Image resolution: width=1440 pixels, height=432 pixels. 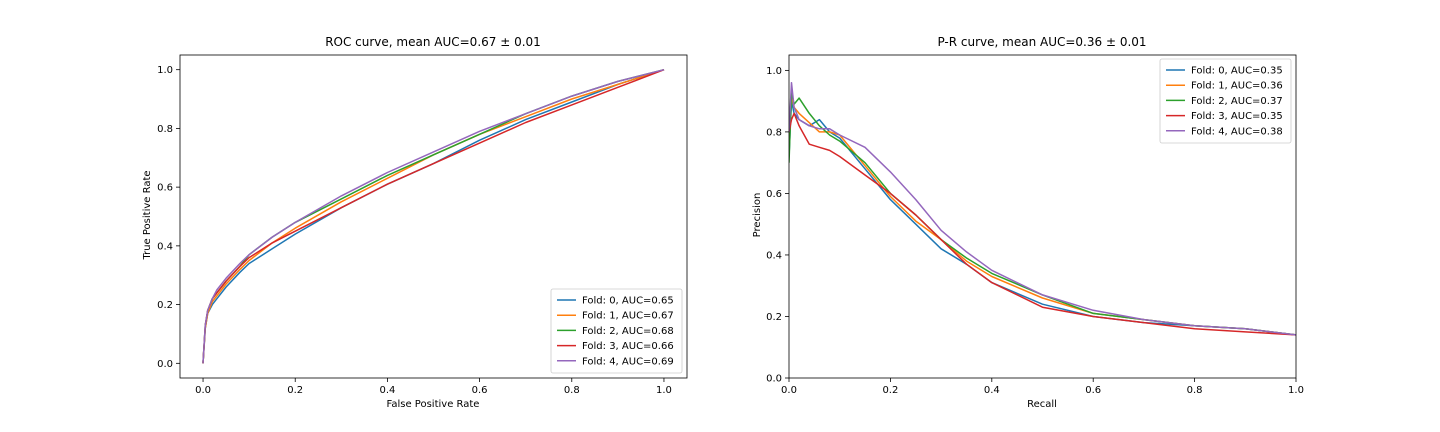 What do you see at coordinates (774, 317) in the screenshot?
I see `pr-ytick-label: 0.2` at bounding box center [774, 317].